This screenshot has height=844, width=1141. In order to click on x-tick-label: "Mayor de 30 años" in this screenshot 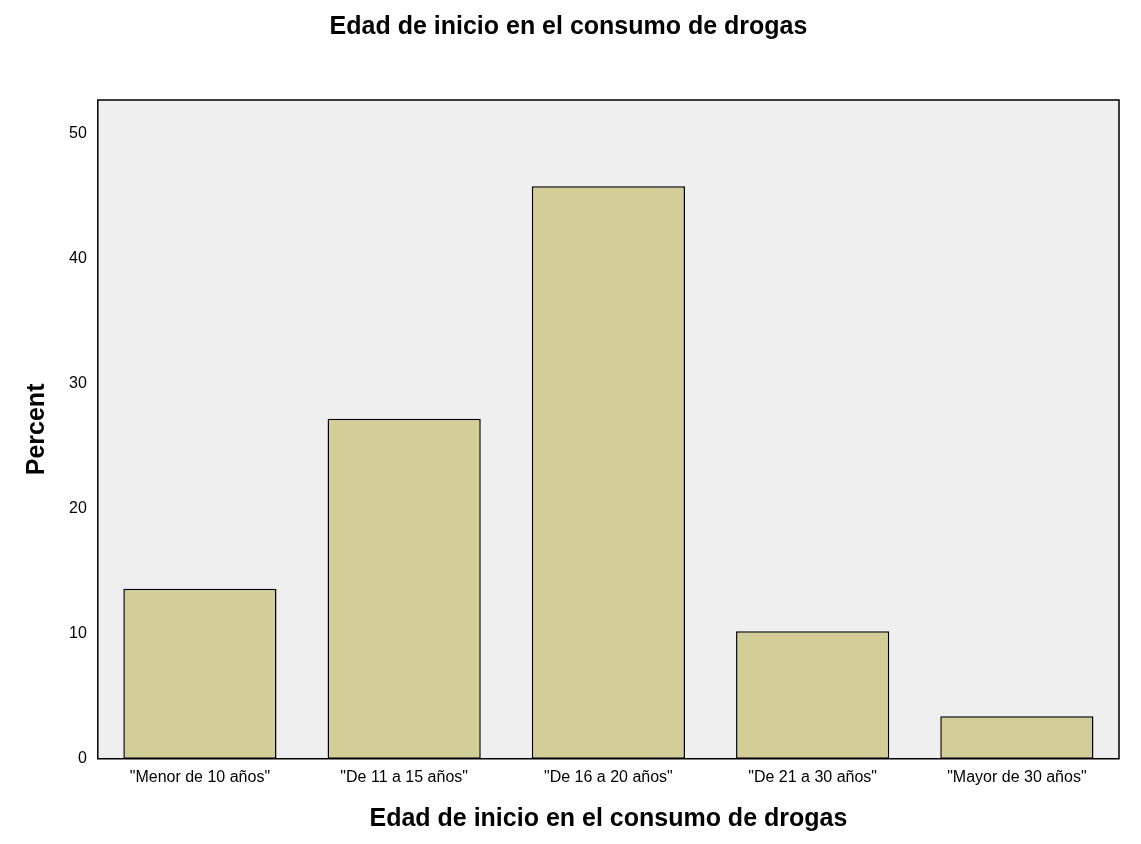, I will do `click(1017, 776)`.